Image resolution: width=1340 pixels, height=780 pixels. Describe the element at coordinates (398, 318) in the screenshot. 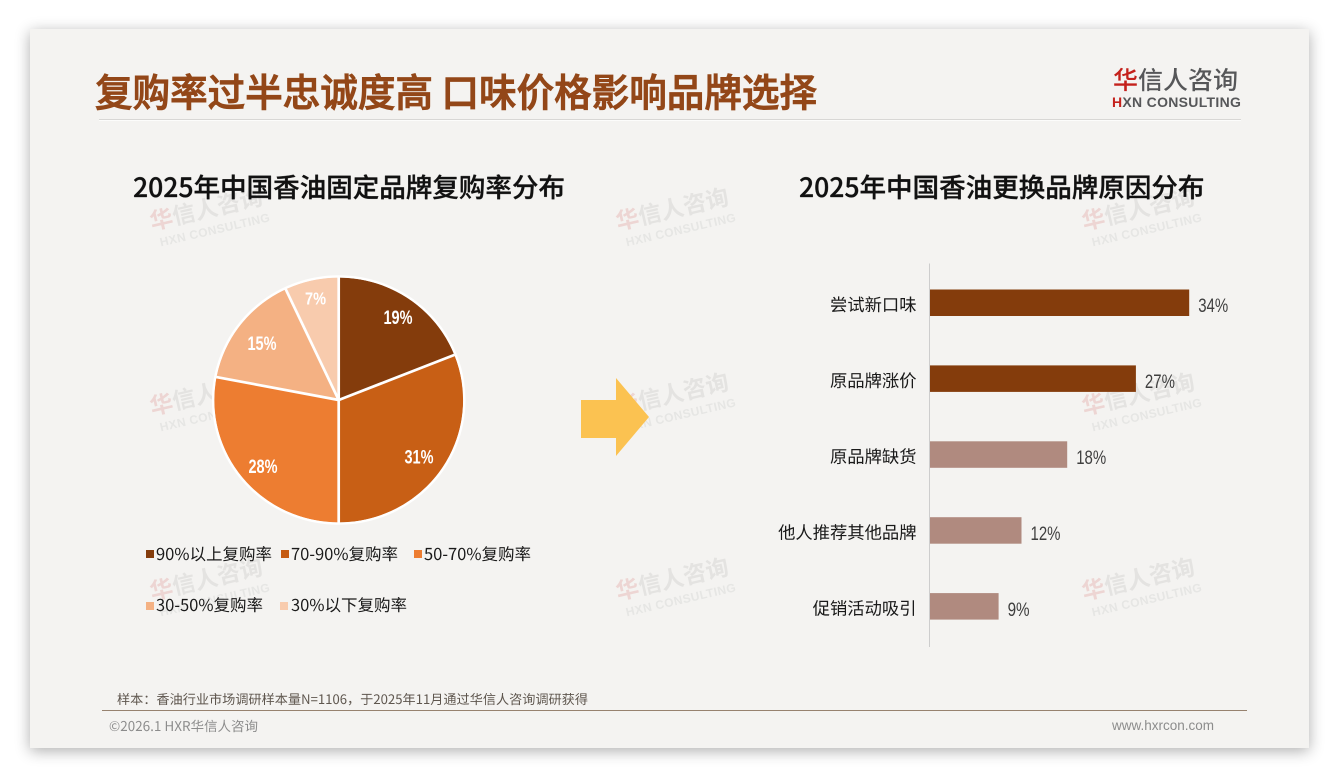

I see `svg-text: 19%` at that location.